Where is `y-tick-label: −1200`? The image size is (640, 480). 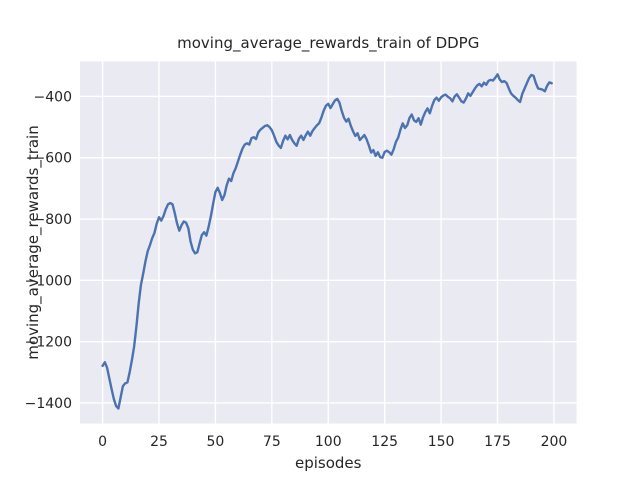 y-tick-label: −1200 is located at coordinates (48, 343).